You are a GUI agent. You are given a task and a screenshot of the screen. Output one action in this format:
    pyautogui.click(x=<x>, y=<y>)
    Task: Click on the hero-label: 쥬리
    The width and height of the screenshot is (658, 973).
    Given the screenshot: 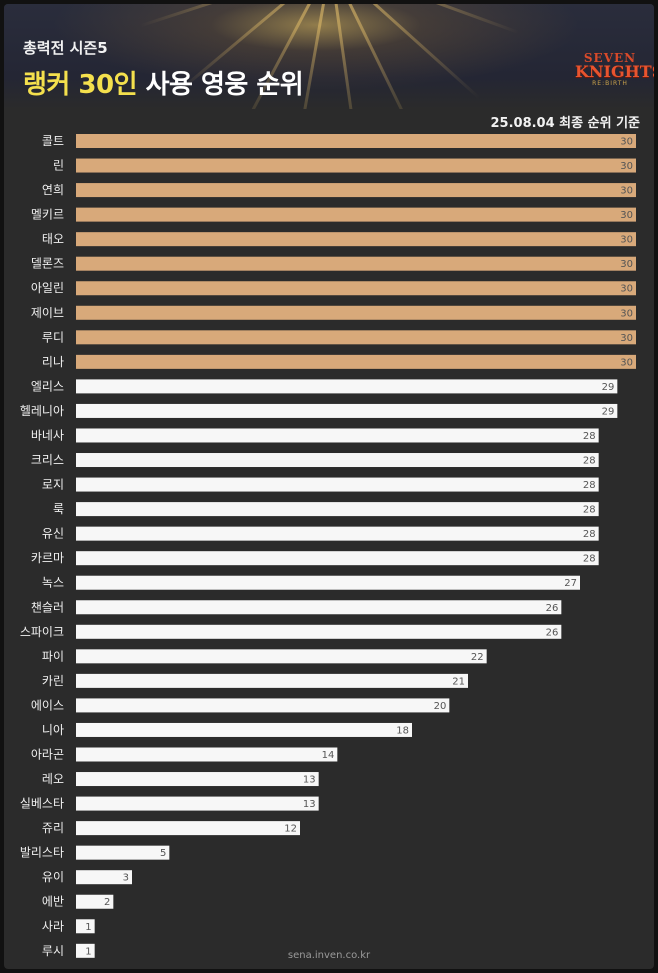 What is the action you would take?
    pyautogui.click(x=53, y=828)
    